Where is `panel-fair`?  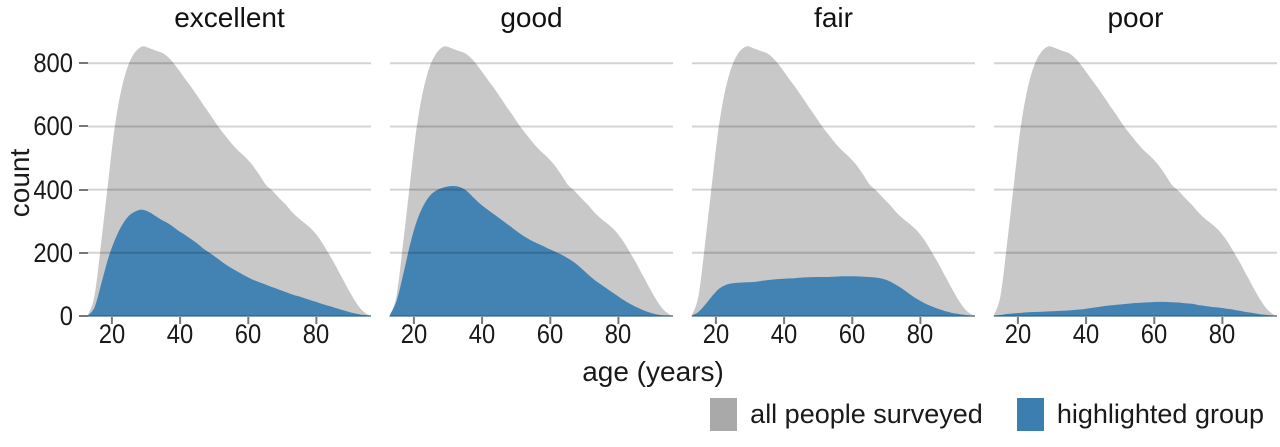 panel-fair is located at coordinates (833, 185).